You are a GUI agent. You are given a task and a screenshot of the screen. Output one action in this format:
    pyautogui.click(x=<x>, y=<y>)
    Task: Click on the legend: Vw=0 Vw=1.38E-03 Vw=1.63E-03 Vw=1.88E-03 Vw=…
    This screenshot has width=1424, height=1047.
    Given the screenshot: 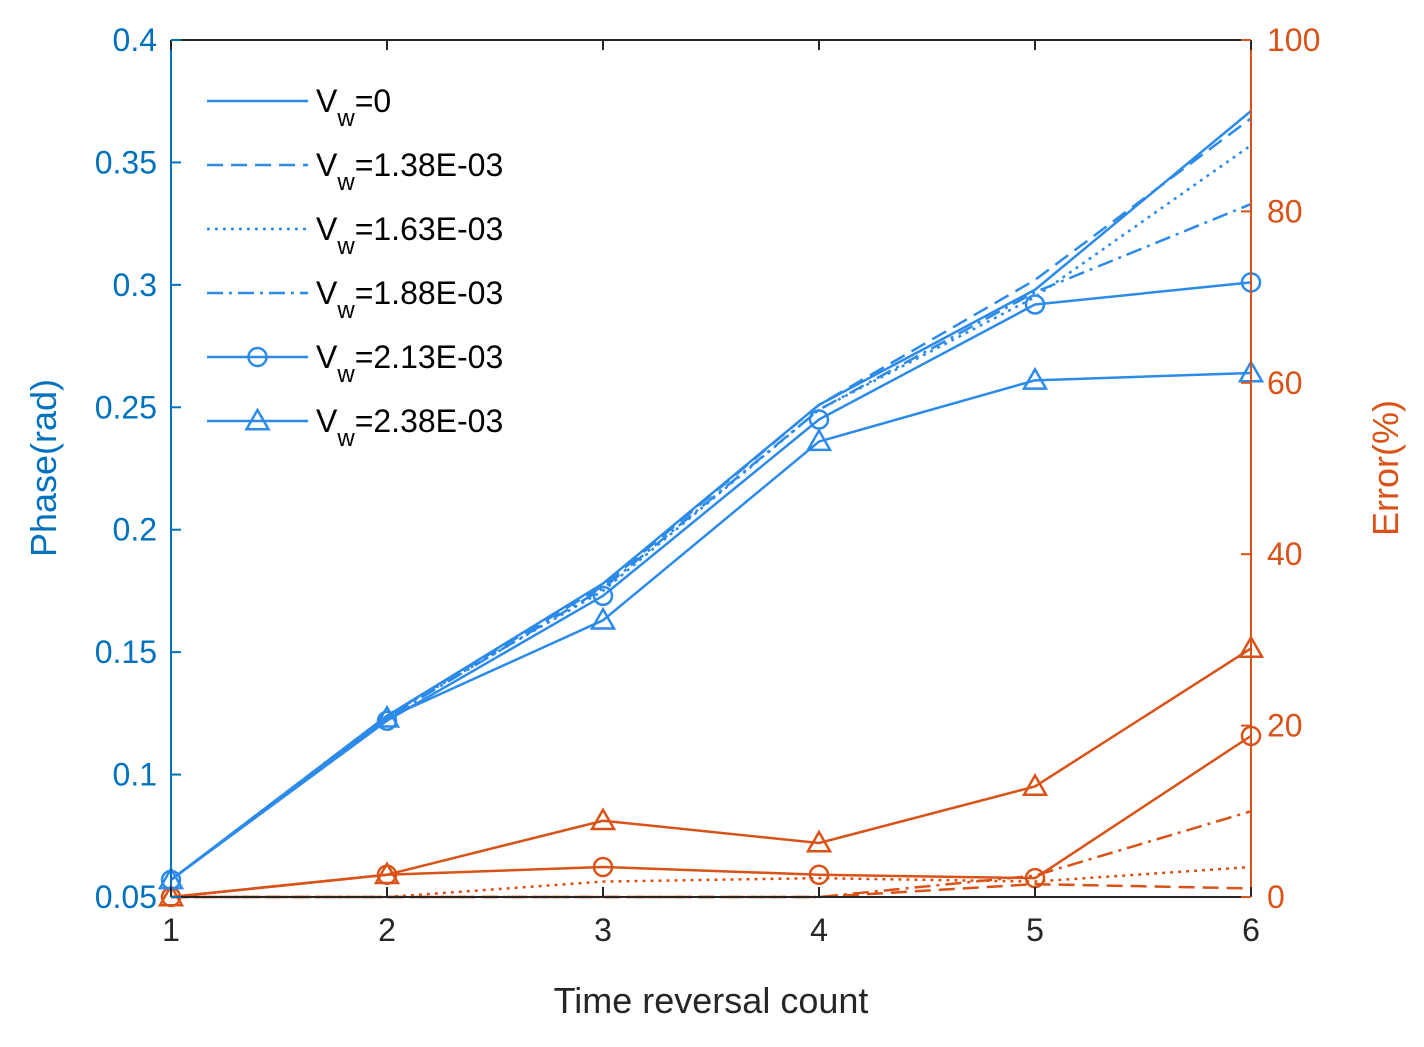 What is the action you would take?
    pyautogui.click(x=355, y=267)
    